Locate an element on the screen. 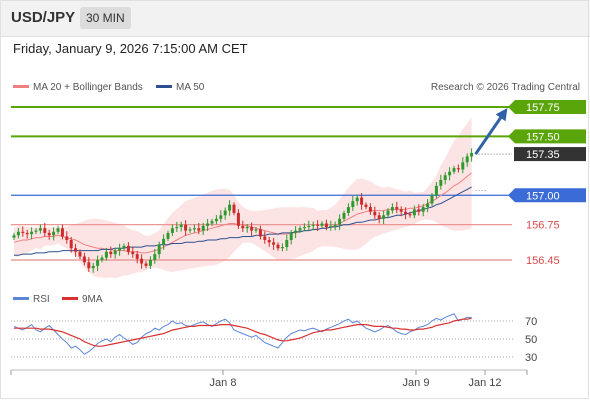 This screenshot has height=400, width=590. level-157-75-tag is located at coordinates (547, 107).